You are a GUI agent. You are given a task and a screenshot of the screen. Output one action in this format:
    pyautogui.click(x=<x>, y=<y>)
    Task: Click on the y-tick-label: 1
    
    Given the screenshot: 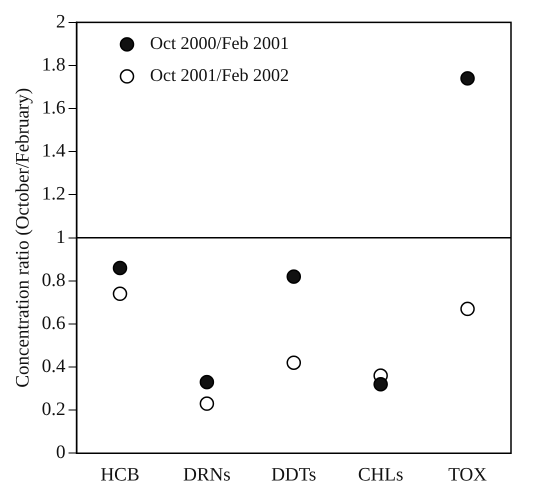 What is the action you would take?
    pyautogui.click(x=61, y=237)
    